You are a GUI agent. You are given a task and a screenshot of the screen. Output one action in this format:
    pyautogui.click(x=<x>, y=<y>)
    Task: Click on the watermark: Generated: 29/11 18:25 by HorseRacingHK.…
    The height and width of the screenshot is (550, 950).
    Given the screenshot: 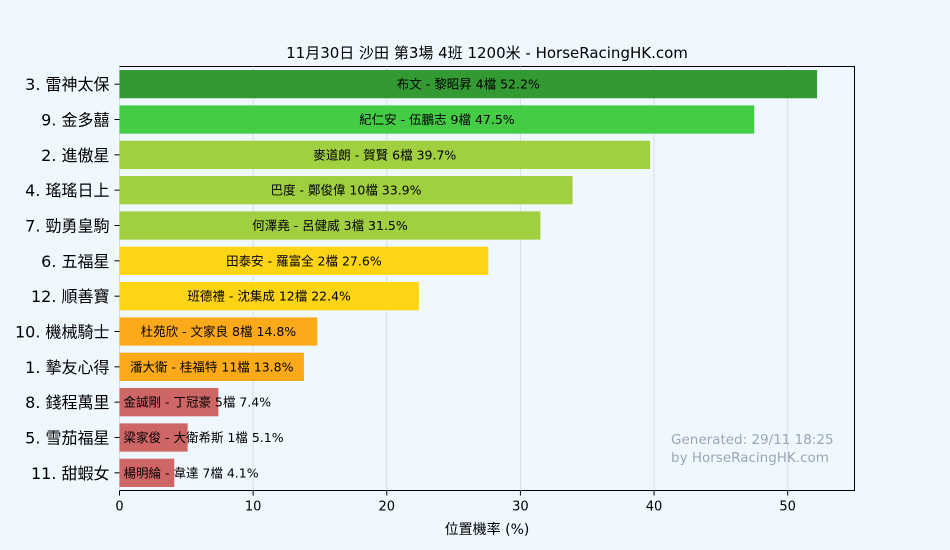 What is the action you would take?
    pyautogui.click(x=752, y=449)
    